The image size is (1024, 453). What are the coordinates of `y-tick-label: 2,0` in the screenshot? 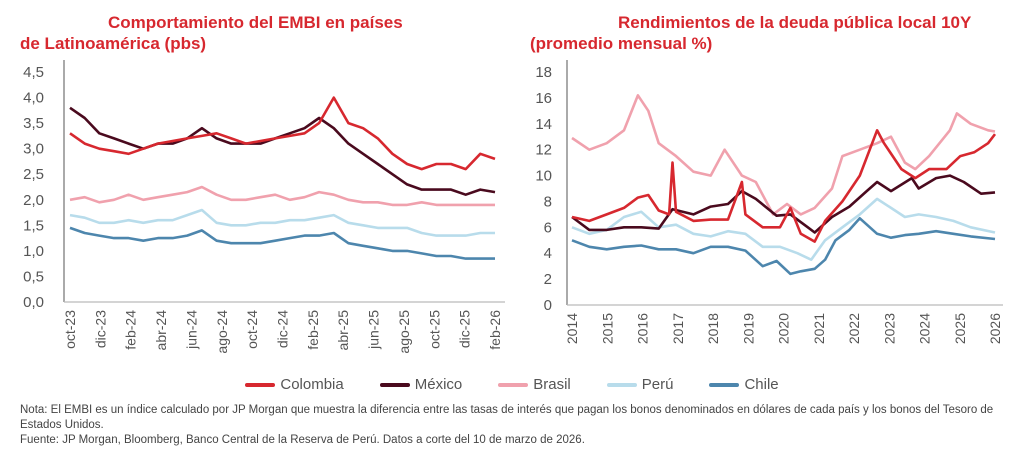 It's located at (33, 200).